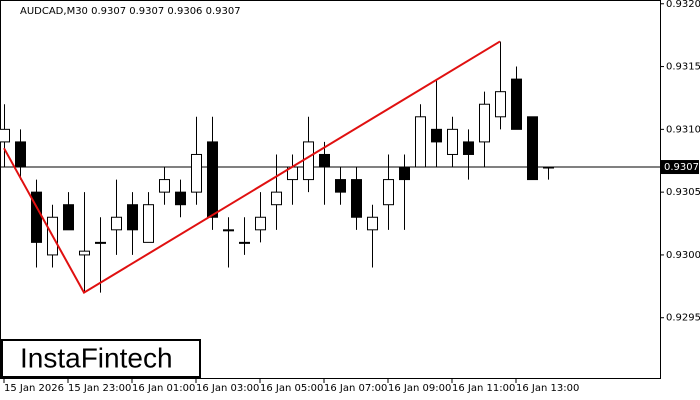  Describe the element at coordinates (547, 388) in the screenshot. I see `x-tick-label: 16 Jan 13:00` at that location.